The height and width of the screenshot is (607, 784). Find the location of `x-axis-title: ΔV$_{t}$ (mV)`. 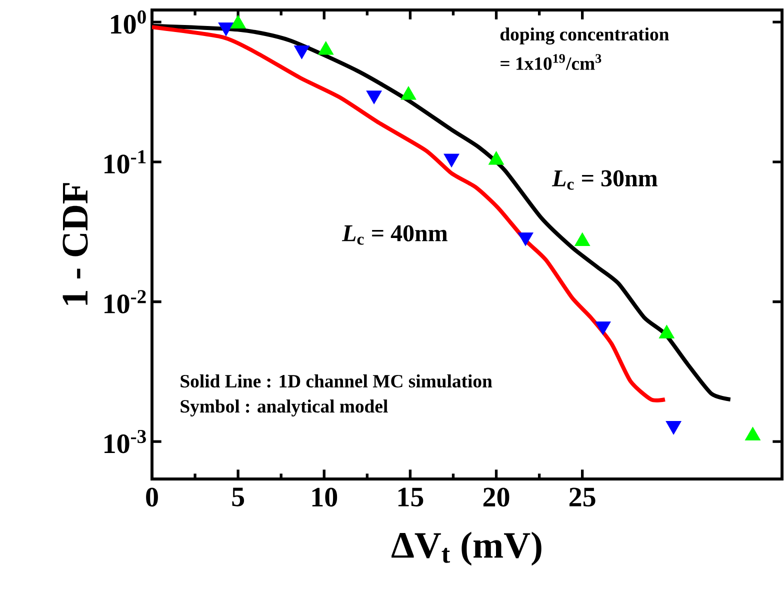

x-axis-title: ΔV$_{t}$ (mV) is located at coordinates (467, 549).